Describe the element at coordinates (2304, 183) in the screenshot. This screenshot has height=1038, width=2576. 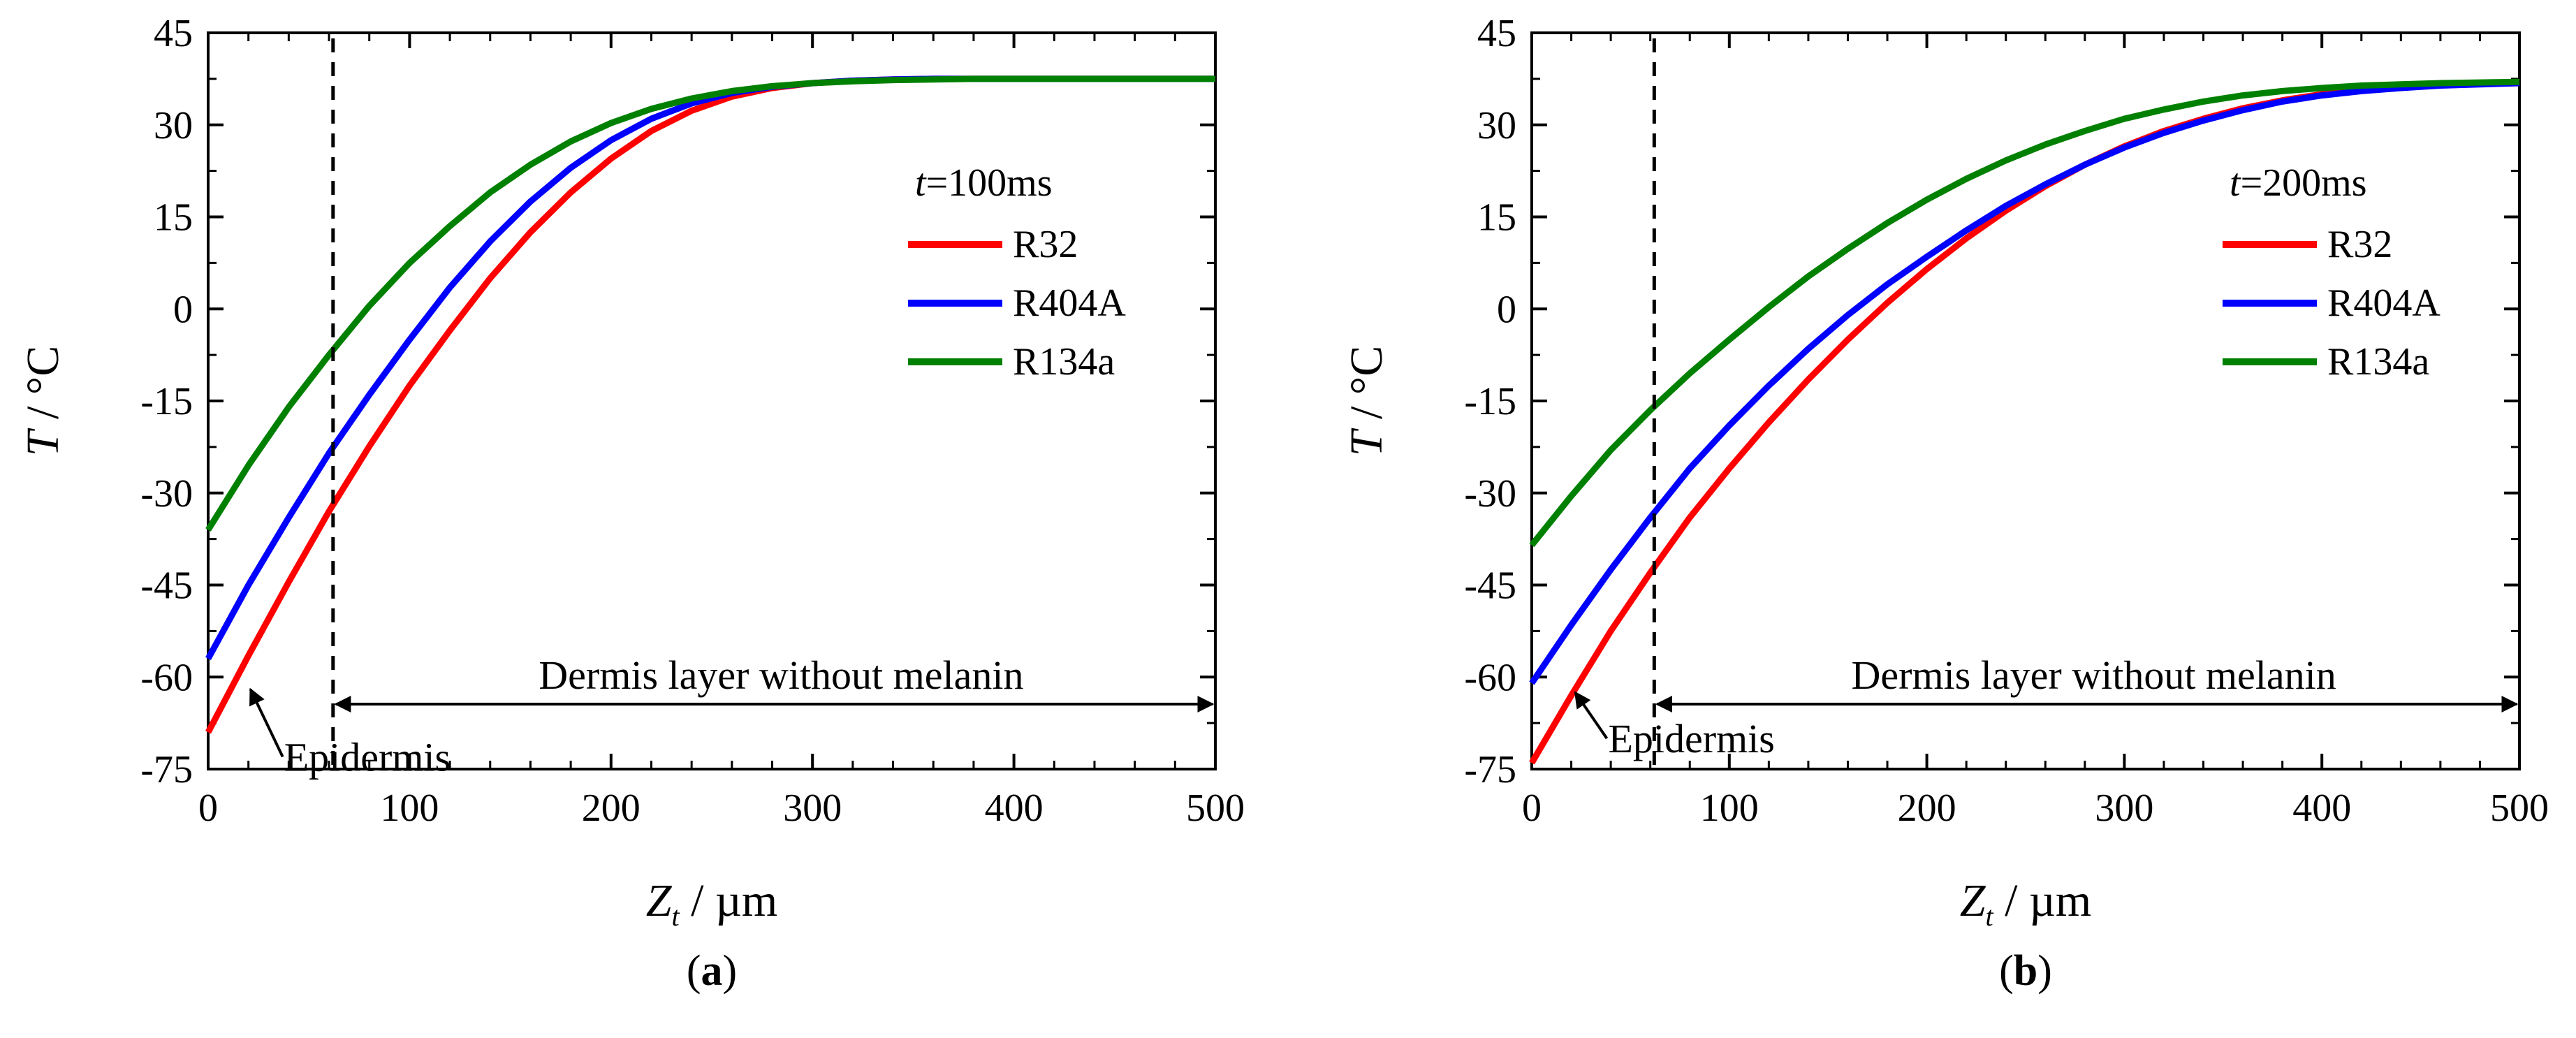
I see `legend-title-value: =200ms` at that location.